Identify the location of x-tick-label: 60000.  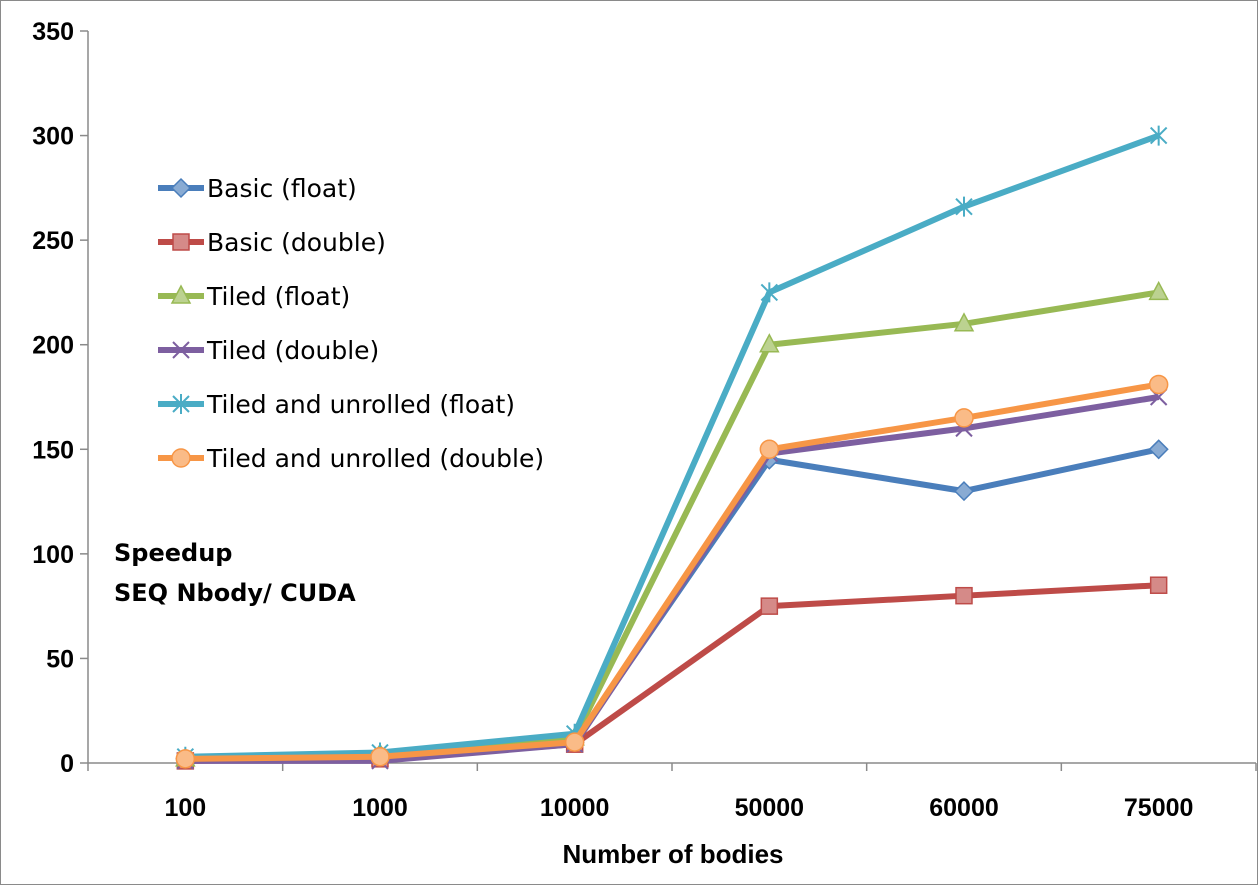
(964, 808).